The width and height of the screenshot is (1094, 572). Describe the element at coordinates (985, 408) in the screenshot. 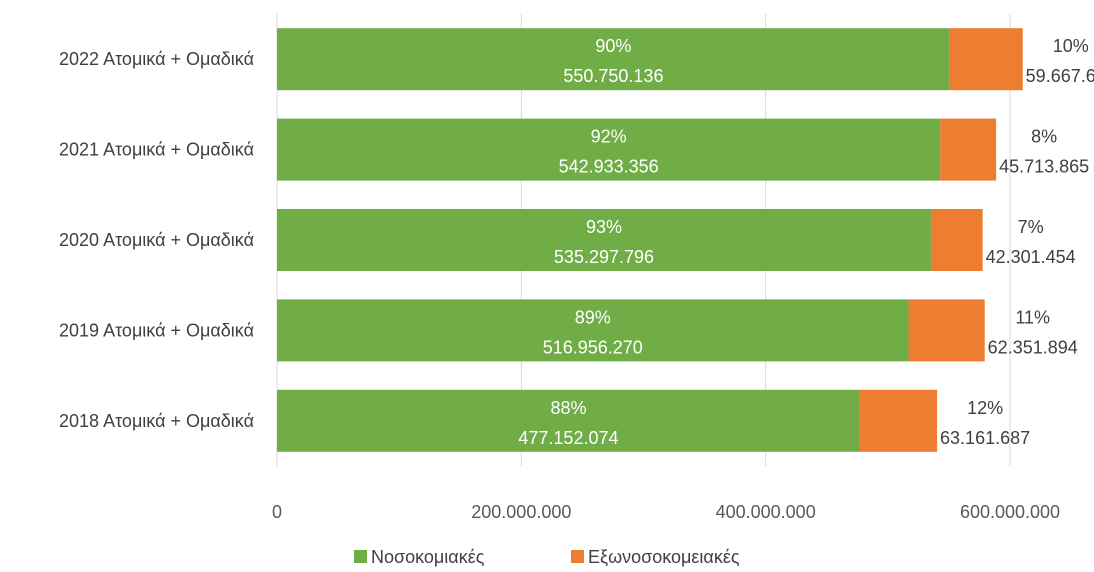

I see `data-label-percent: 12%` at that location.